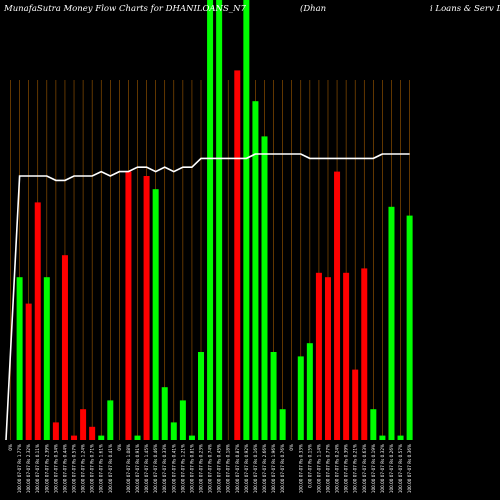  I want to click on chart-title-far-right: i Loans & Serv Li, so click(465, 9).